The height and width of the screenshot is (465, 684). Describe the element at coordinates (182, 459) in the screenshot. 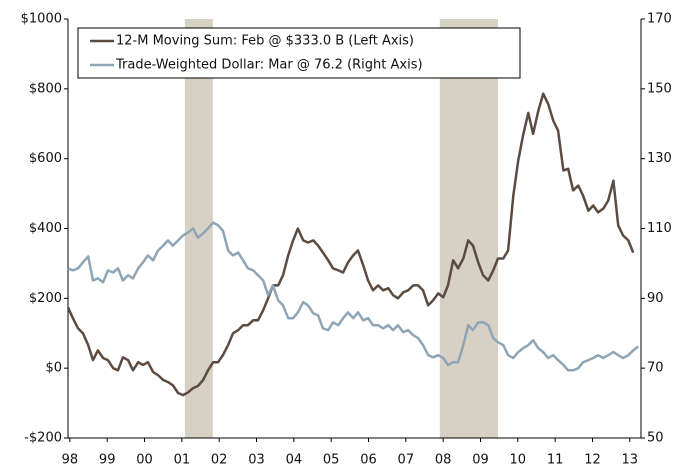

I see `x-tick-label: 01` at that location.